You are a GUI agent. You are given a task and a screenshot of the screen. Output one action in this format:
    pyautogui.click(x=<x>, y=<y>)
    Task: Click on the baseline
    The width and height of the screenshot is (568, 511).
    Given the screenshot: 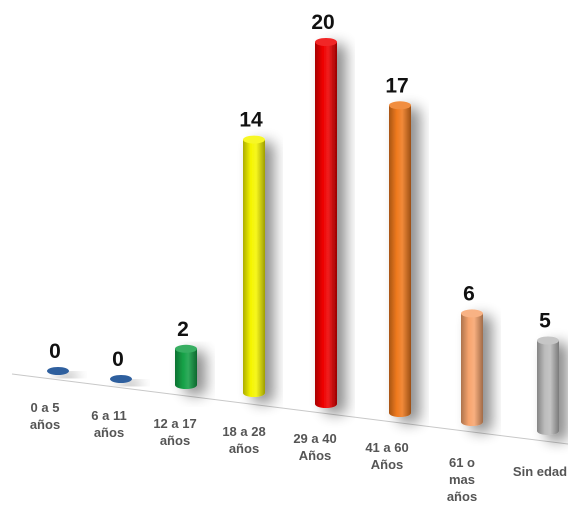 What is the action you would take?
    pyautogui.click(x=289, y=409)
    